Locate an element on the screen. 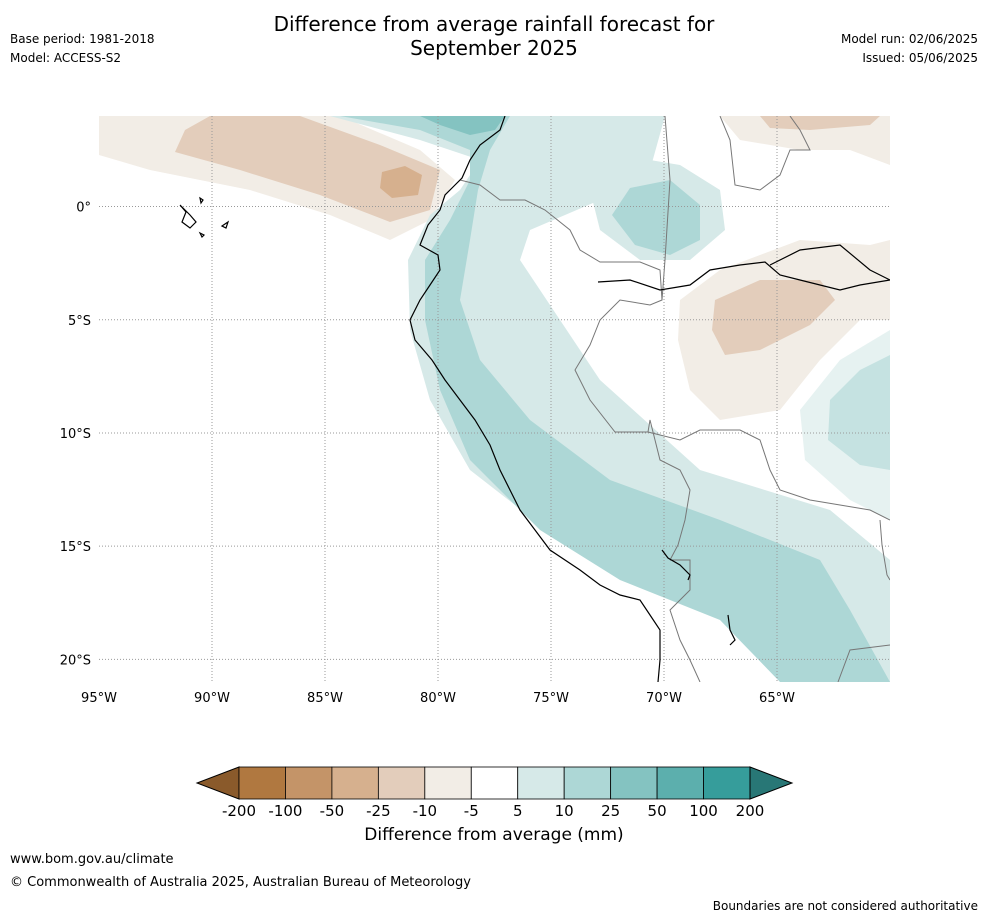 The image size is (988, 919). colorbar-tick: -50 is located at coordinates (332, 811).